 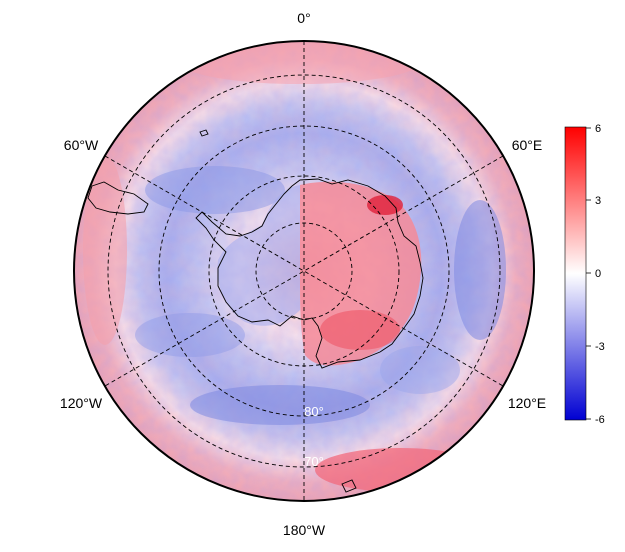 I want to click on colorbar-tick-6: 6, so click(x=598, y=129).